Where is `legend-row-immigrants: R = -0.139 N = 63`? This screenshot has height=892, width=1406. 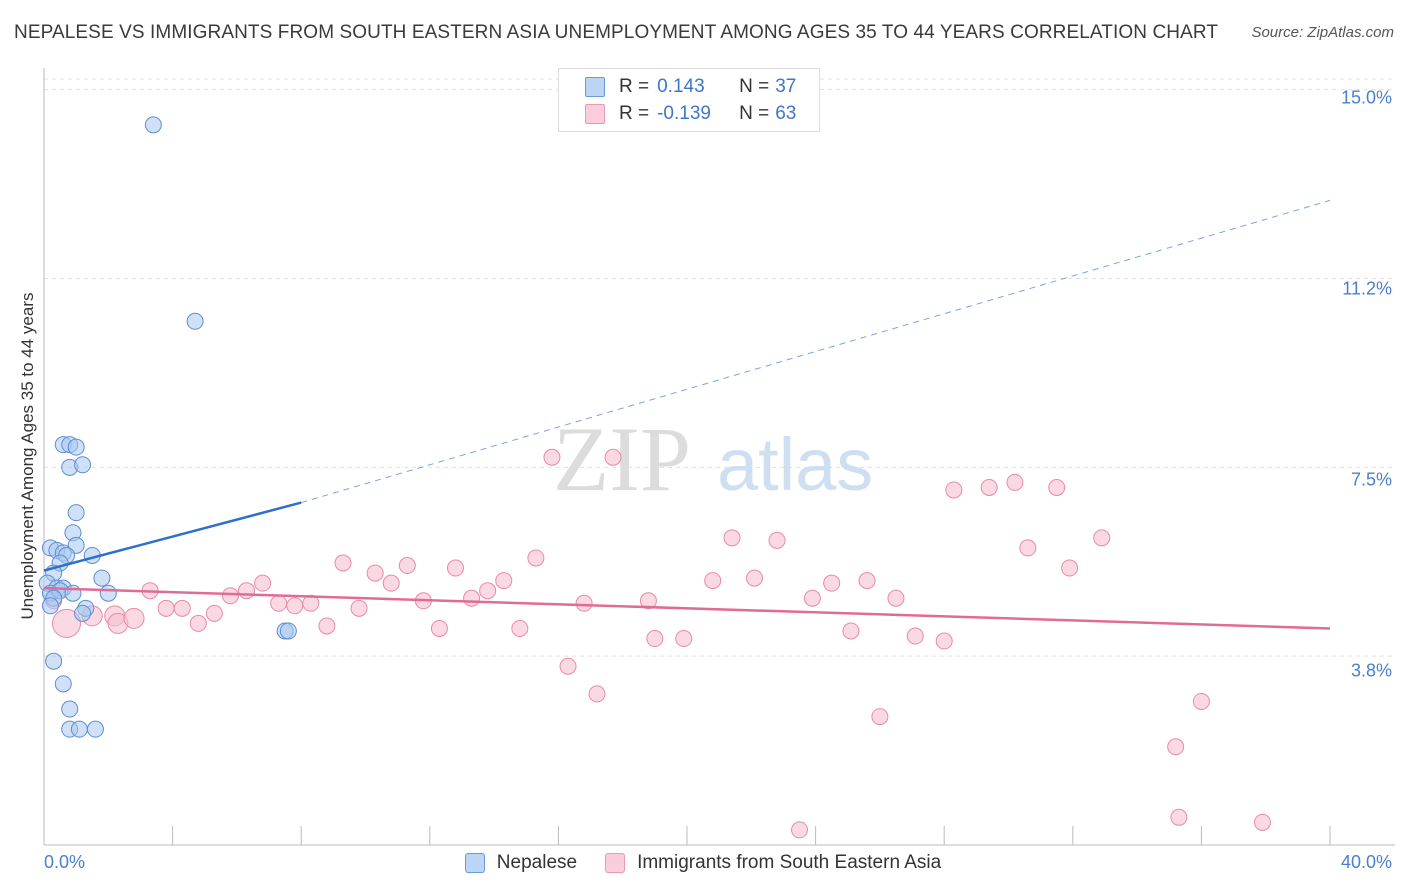
legend-row-immigrants: R = -0.139 N = 63 is located at coordinates (690, 114).